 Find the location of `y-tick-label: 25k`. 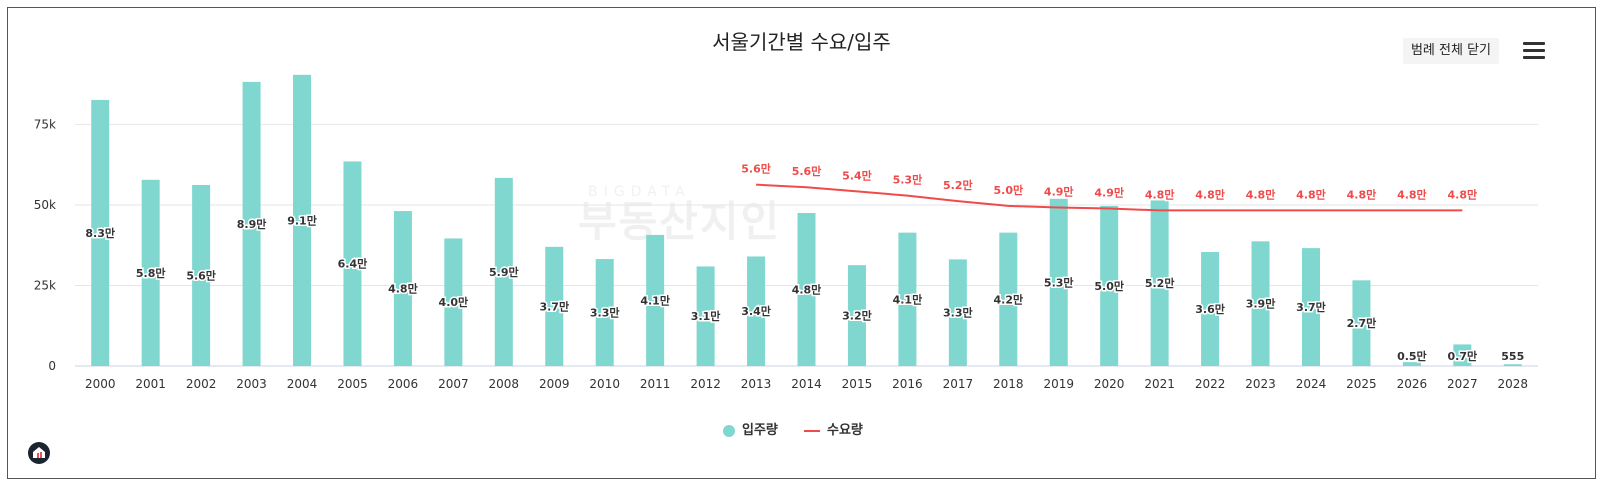

y-tick-label: 25k is located at coordinates (45, 285).